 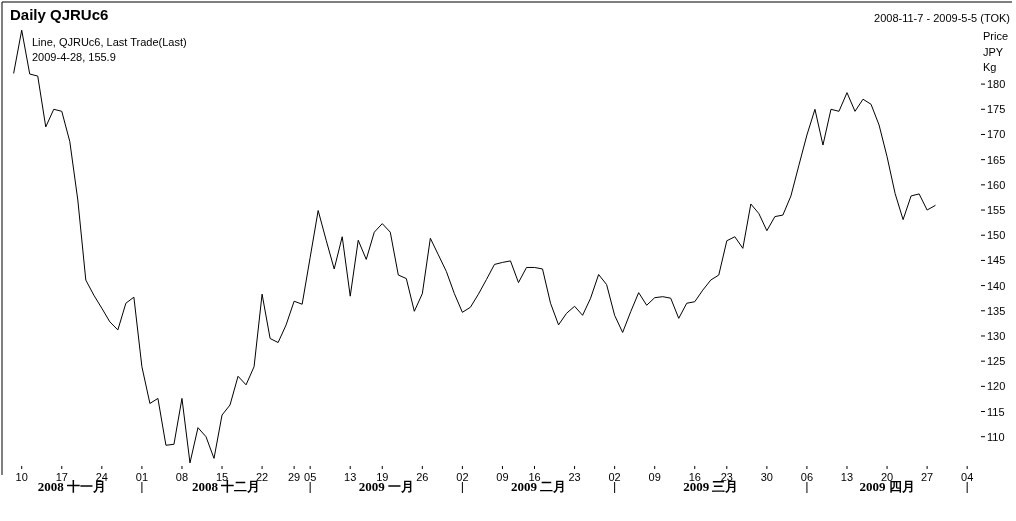 I want to click on x-tick-label: 27, so click(x=927, y=477).